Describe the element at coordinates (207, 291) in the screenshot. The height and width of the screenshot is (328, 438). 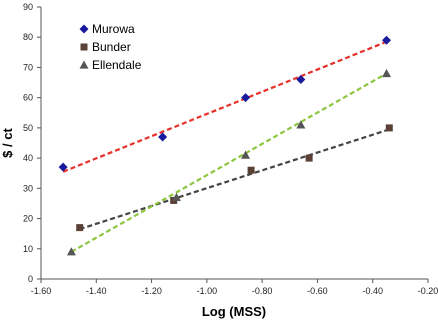
I see `x-tick-label: -1.00` at that location.